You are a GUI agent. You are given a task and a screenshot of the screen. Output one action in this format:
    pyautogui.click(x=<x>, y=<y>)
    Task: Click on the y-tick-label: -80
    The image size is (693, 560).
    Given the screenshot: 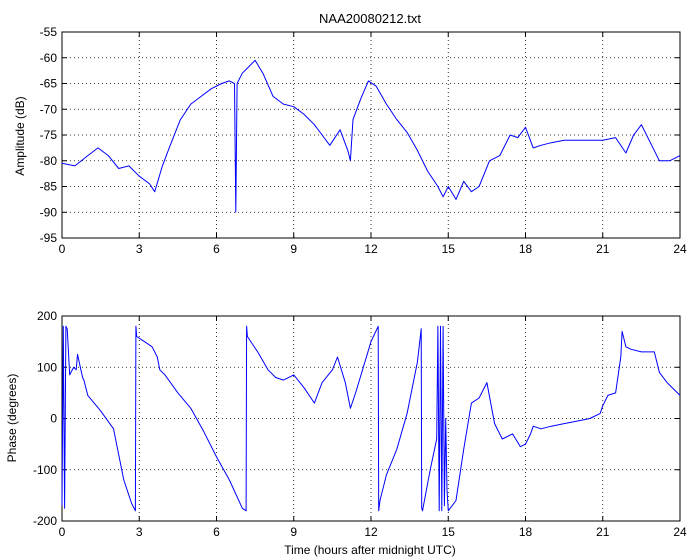 What is the action you would take?
    pyautogui.click(x=49, y=161)
    